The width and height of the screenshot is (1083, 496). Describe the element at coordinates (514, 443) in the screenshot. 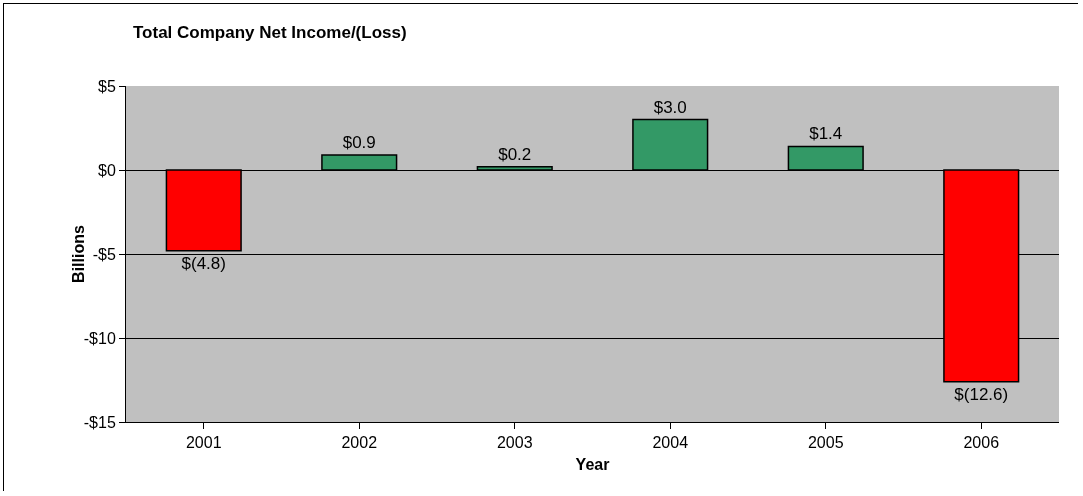

I see `x-tick-label: 2003` at that location.